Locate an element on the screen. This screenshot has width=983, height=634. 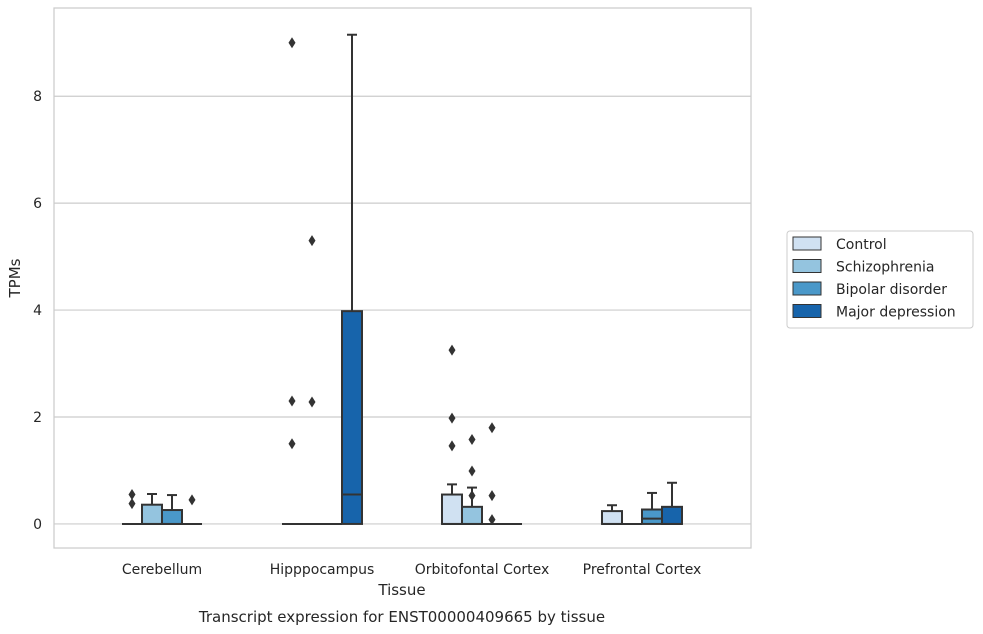
legend-label: Control is located at coordinates (861, 245).